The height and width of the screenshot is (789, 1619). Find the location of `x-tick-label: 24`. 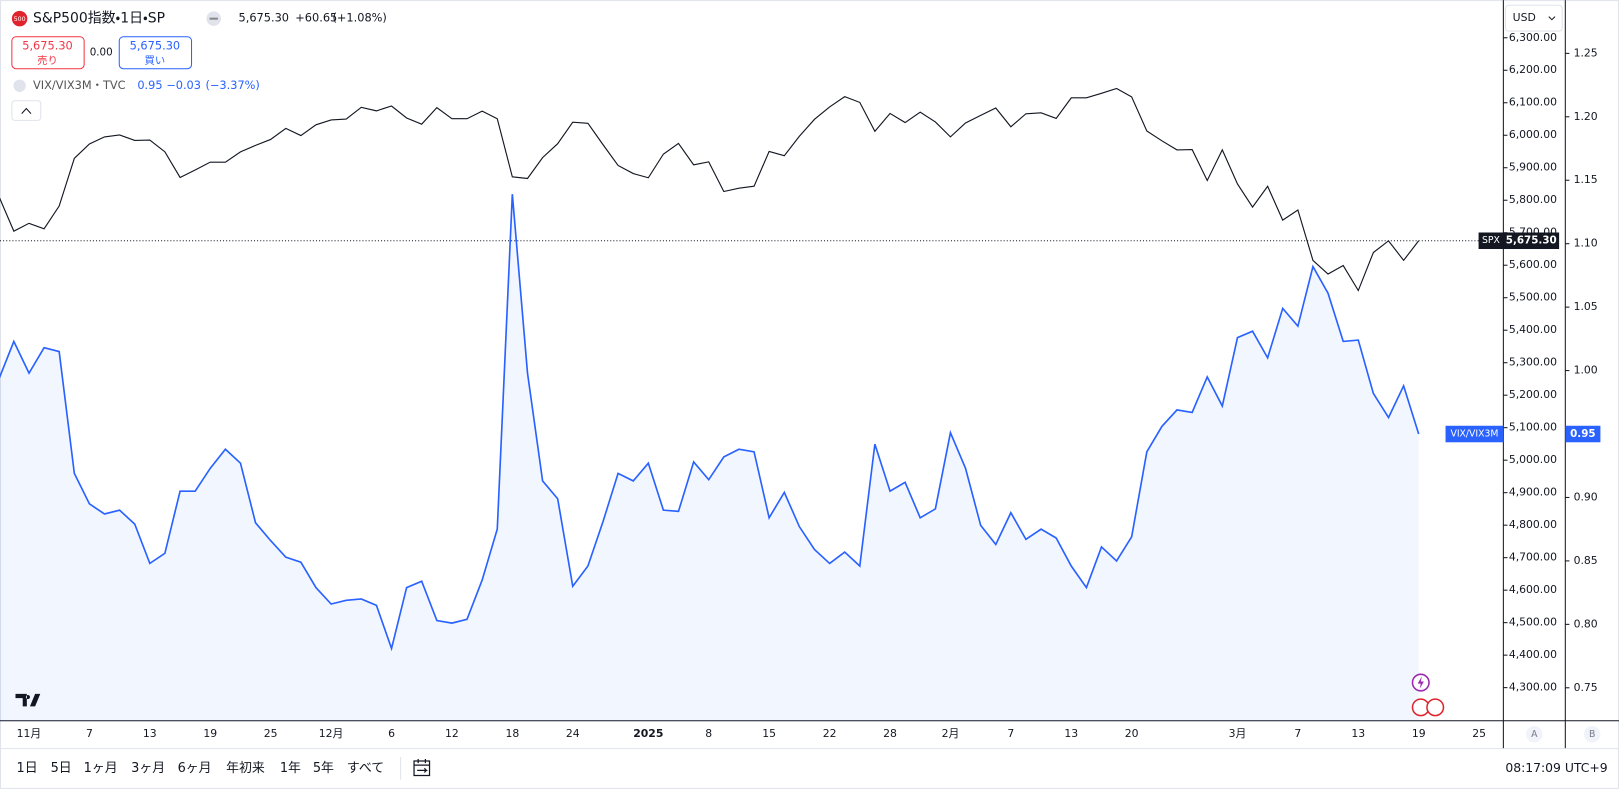

x-tick-label: 24 is located at coordinates (573, 733).